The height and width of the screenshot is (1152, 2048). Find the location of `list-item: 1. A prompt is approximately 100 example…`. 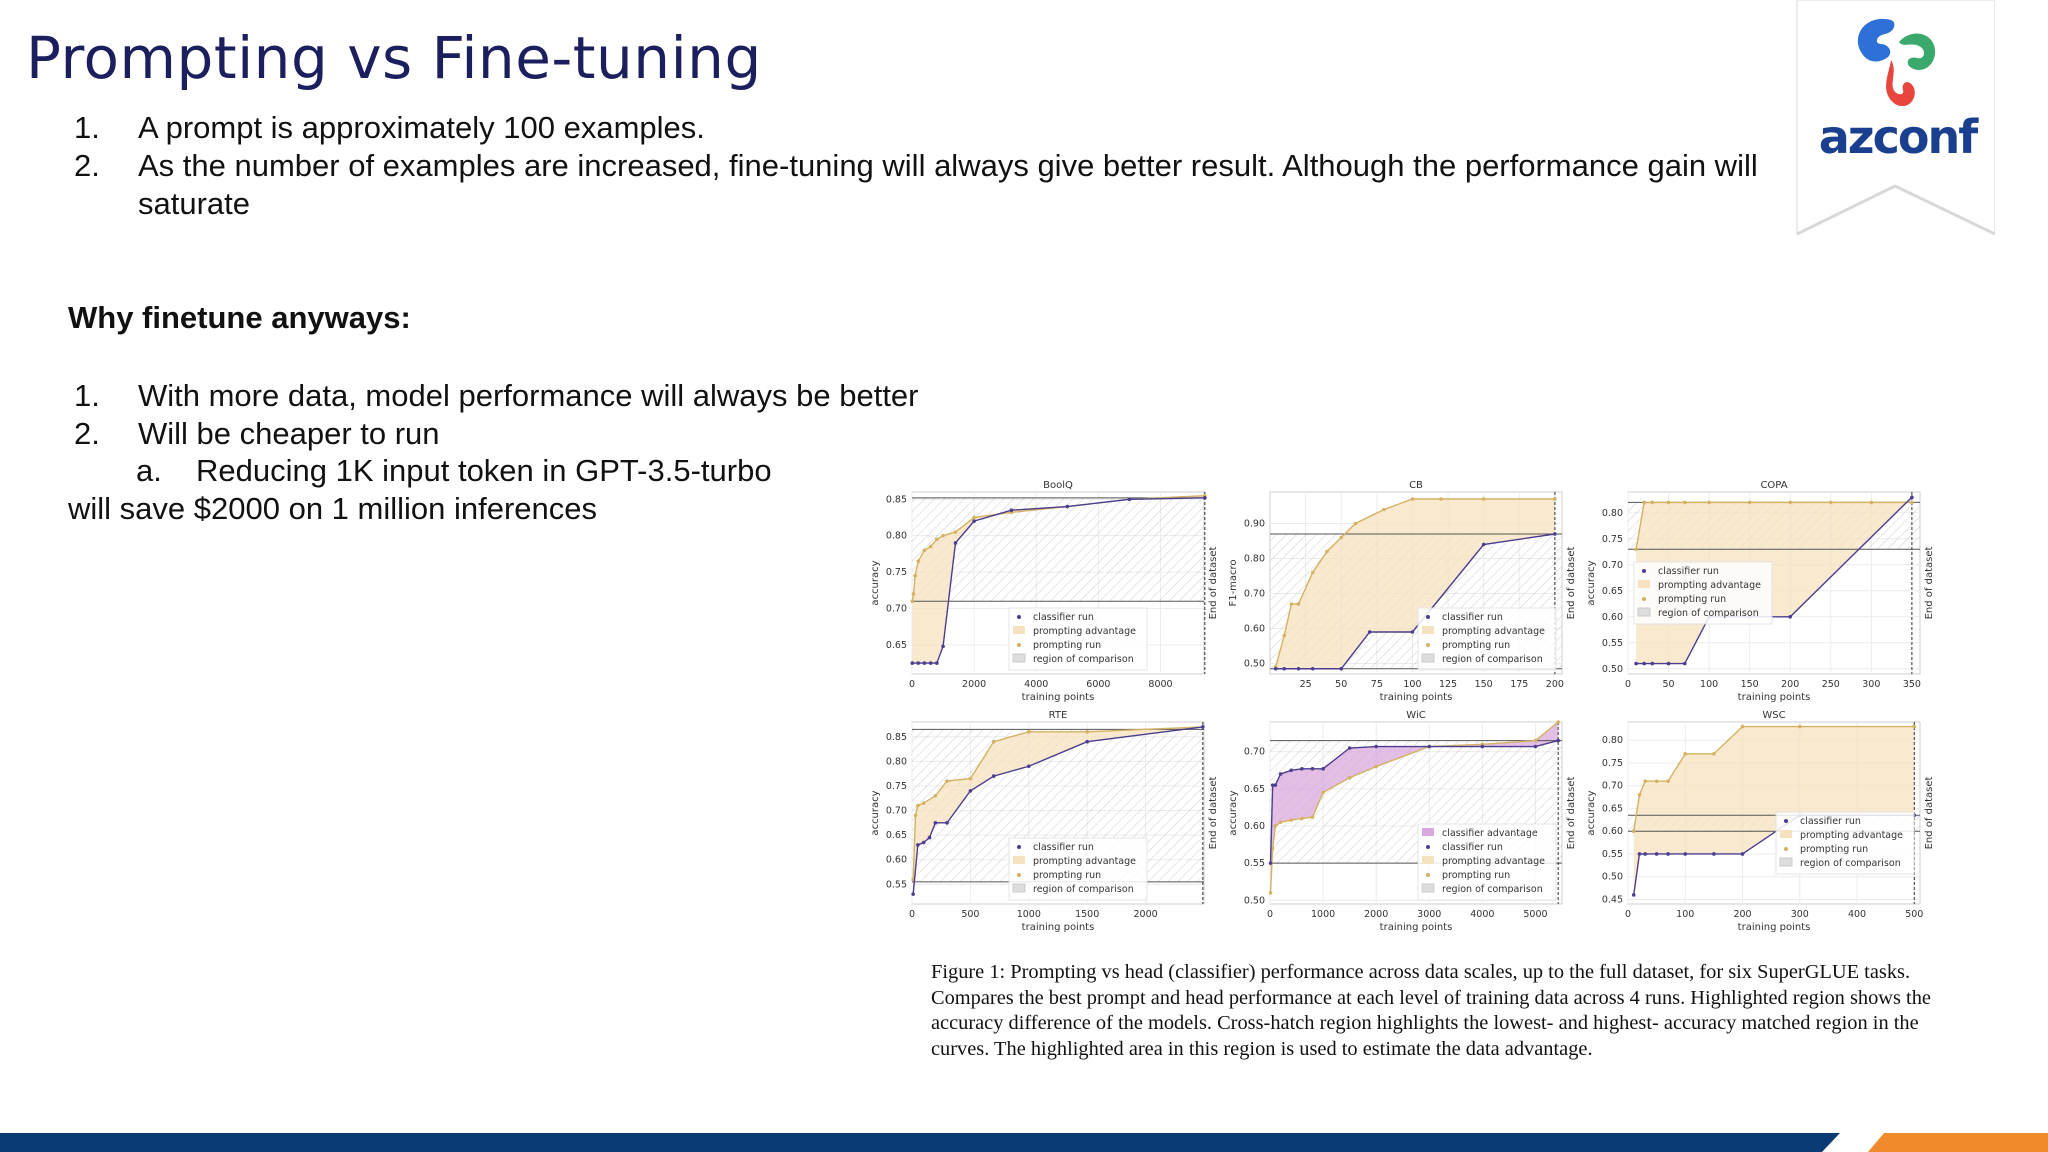

list-item: 1. A prompt is approximately 100 example… is located at coordinates (924, 128).